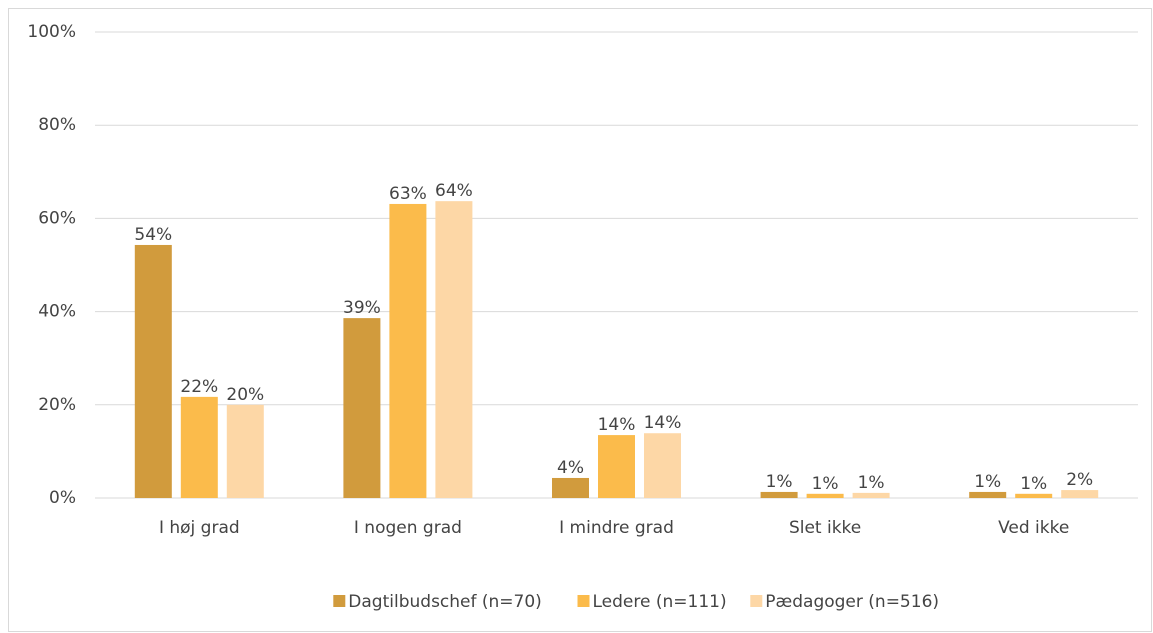 Image resolution: width=1153 pixels, height=633 pixels. What do you see at coordinates (454, 191) in the screenshot?
I see `data-label: 64%` at bounding box center [454, 191].